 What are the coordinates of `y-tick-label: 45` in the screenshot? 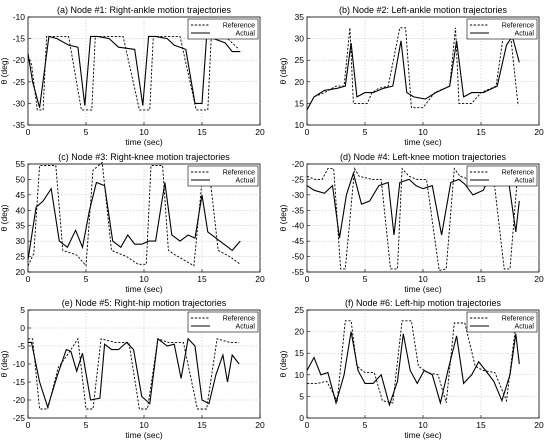 It's located at (21, 195).